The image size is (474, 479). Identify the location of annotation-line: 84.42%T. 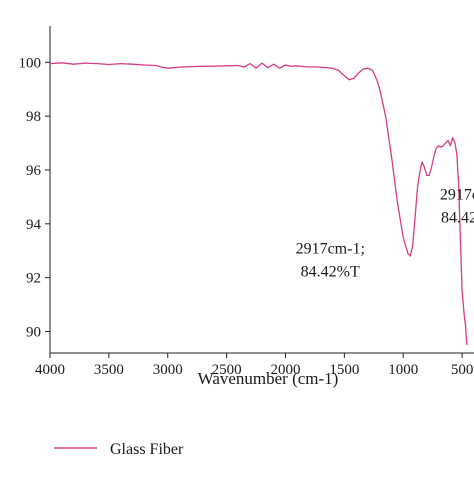
(330, 271).